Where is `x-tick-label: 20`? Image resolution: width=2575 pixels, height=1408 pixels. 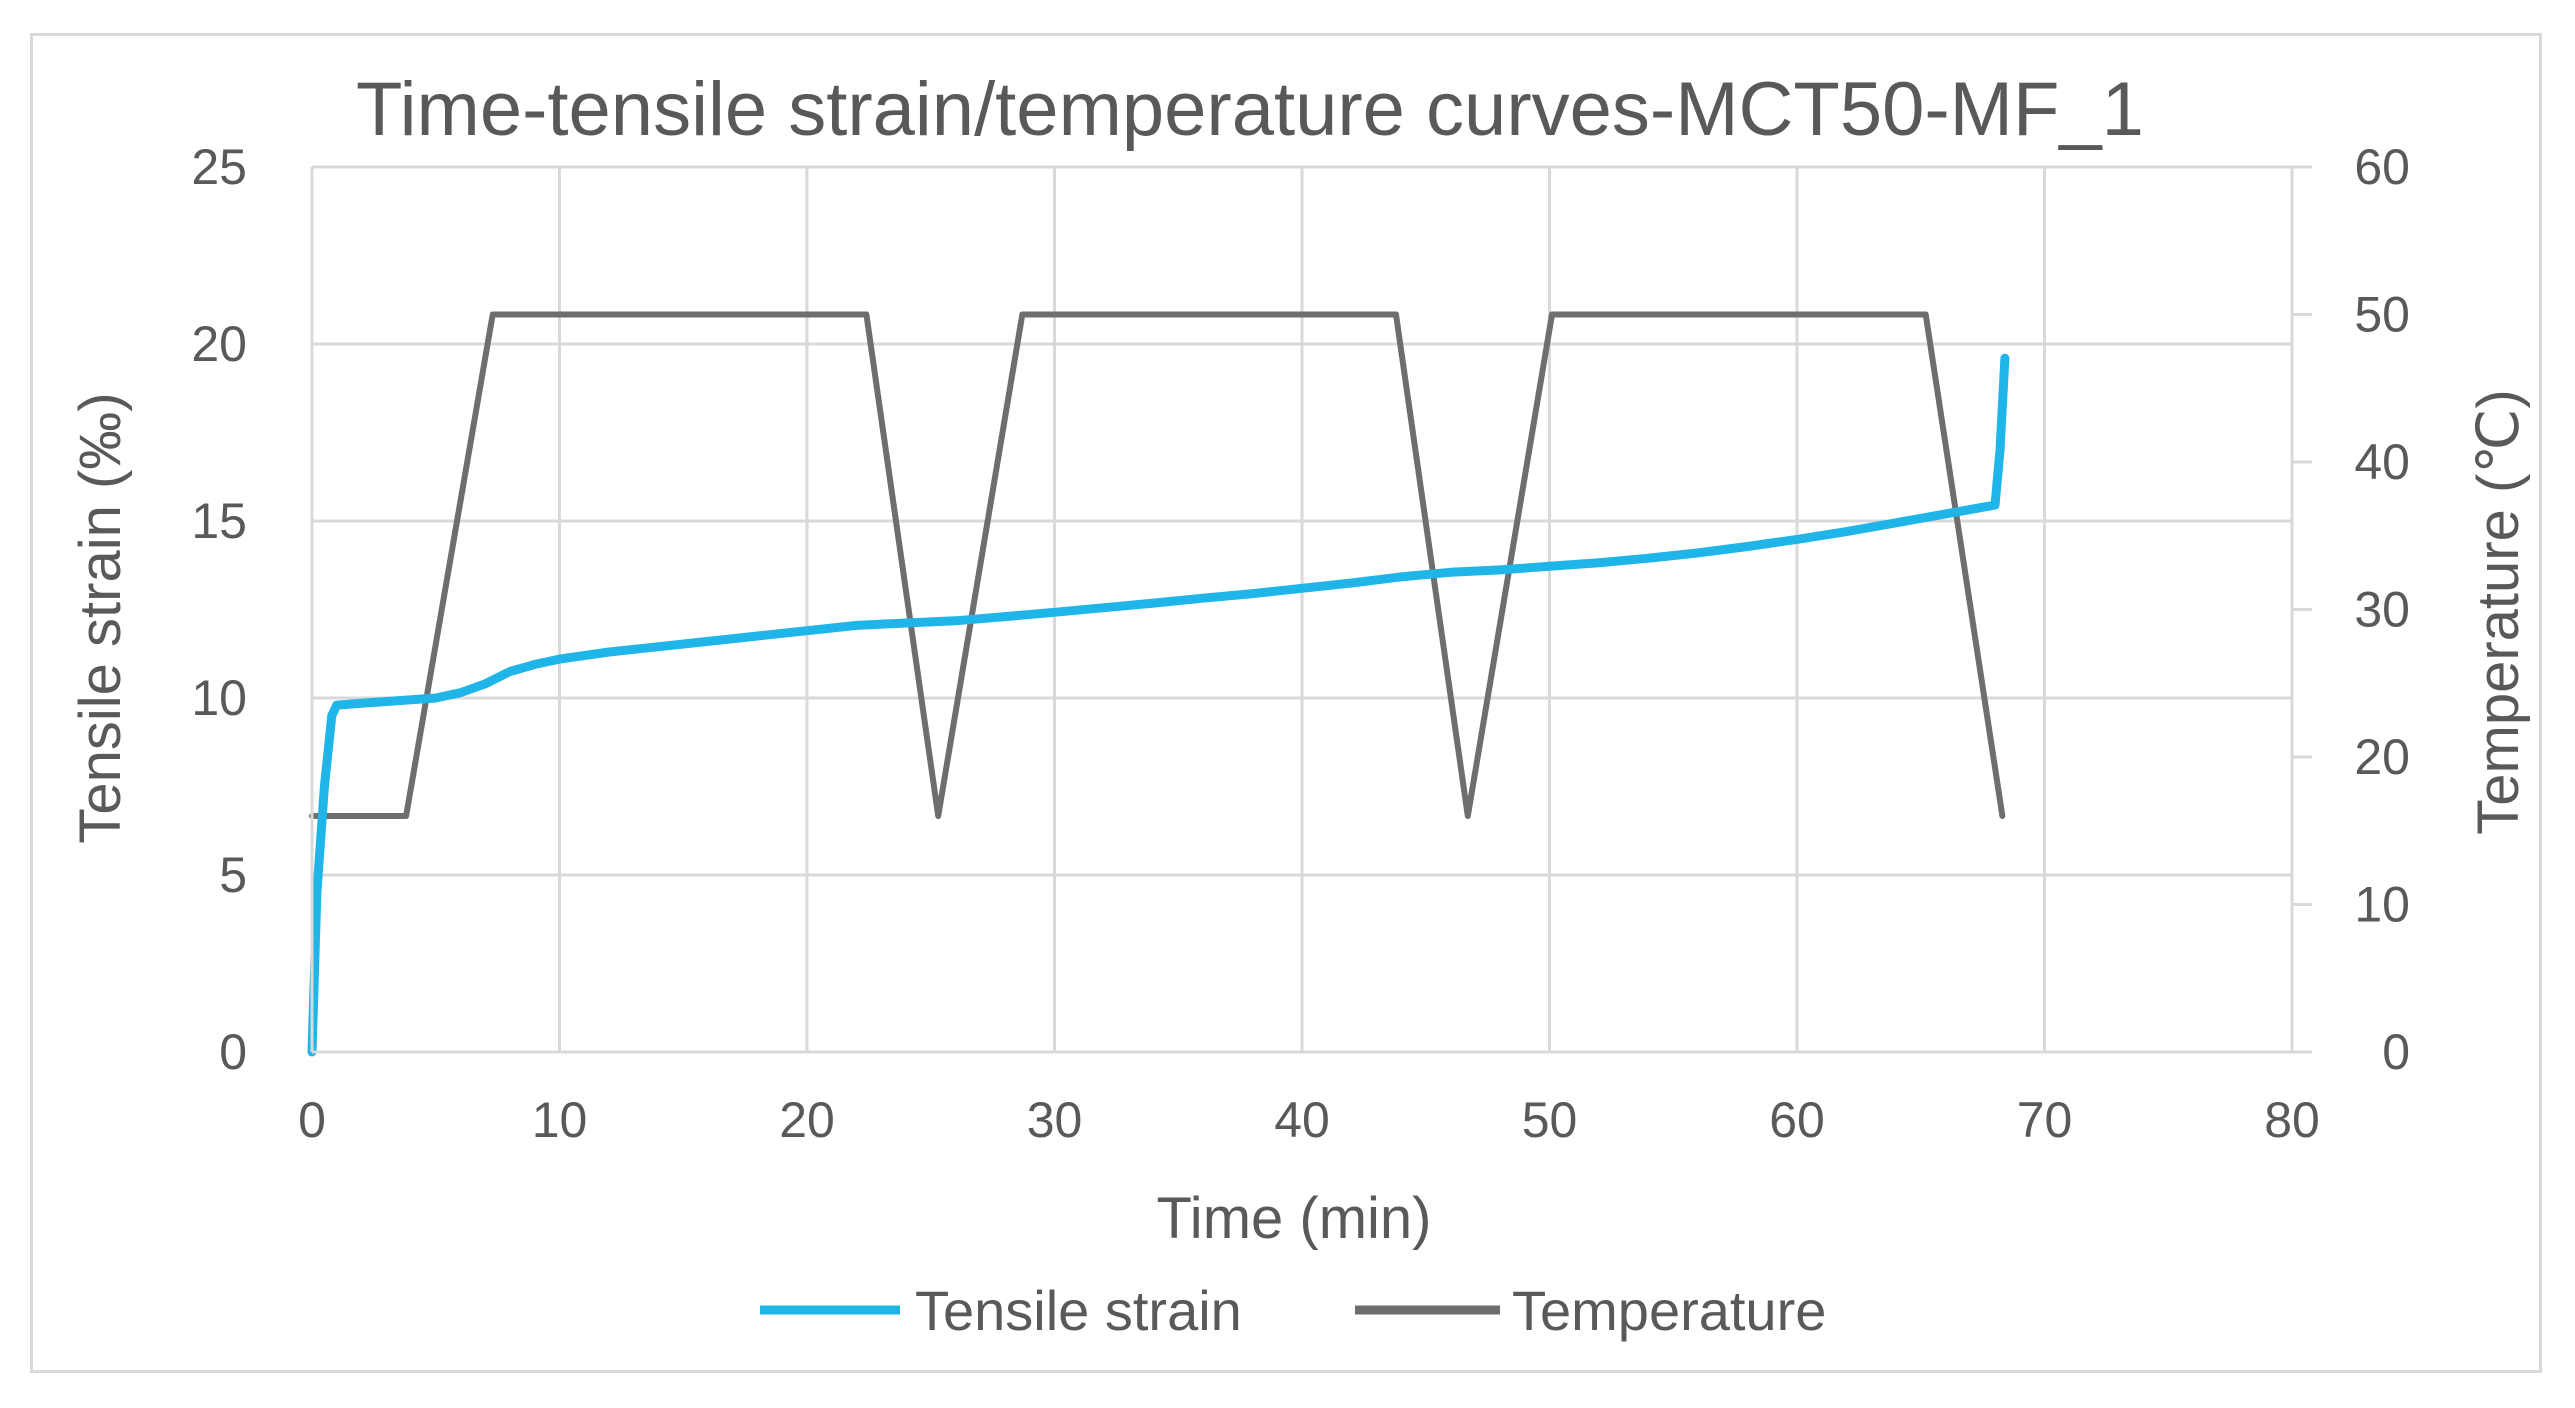
x-tick-label: 20 is located at coordinates (807, 1120).